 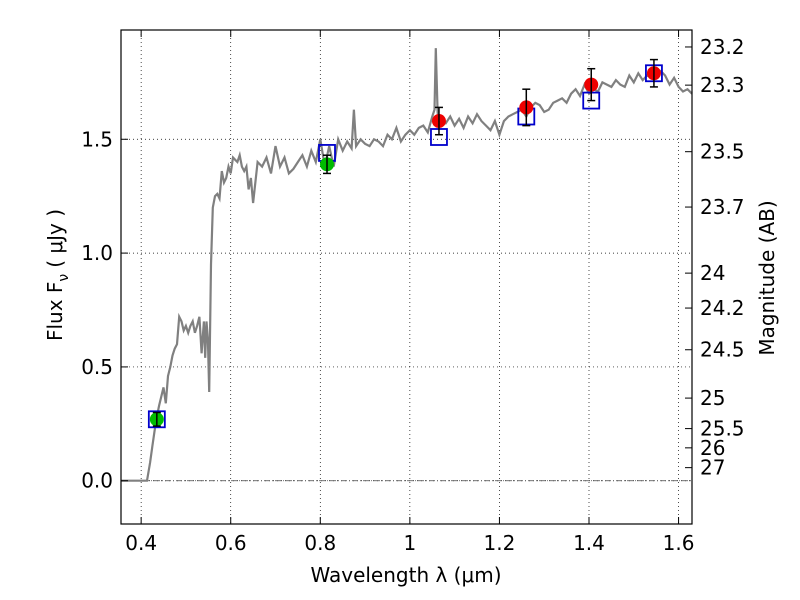 I want to click on y-axis-label-main: Flux F, so click(x=55, y=311).